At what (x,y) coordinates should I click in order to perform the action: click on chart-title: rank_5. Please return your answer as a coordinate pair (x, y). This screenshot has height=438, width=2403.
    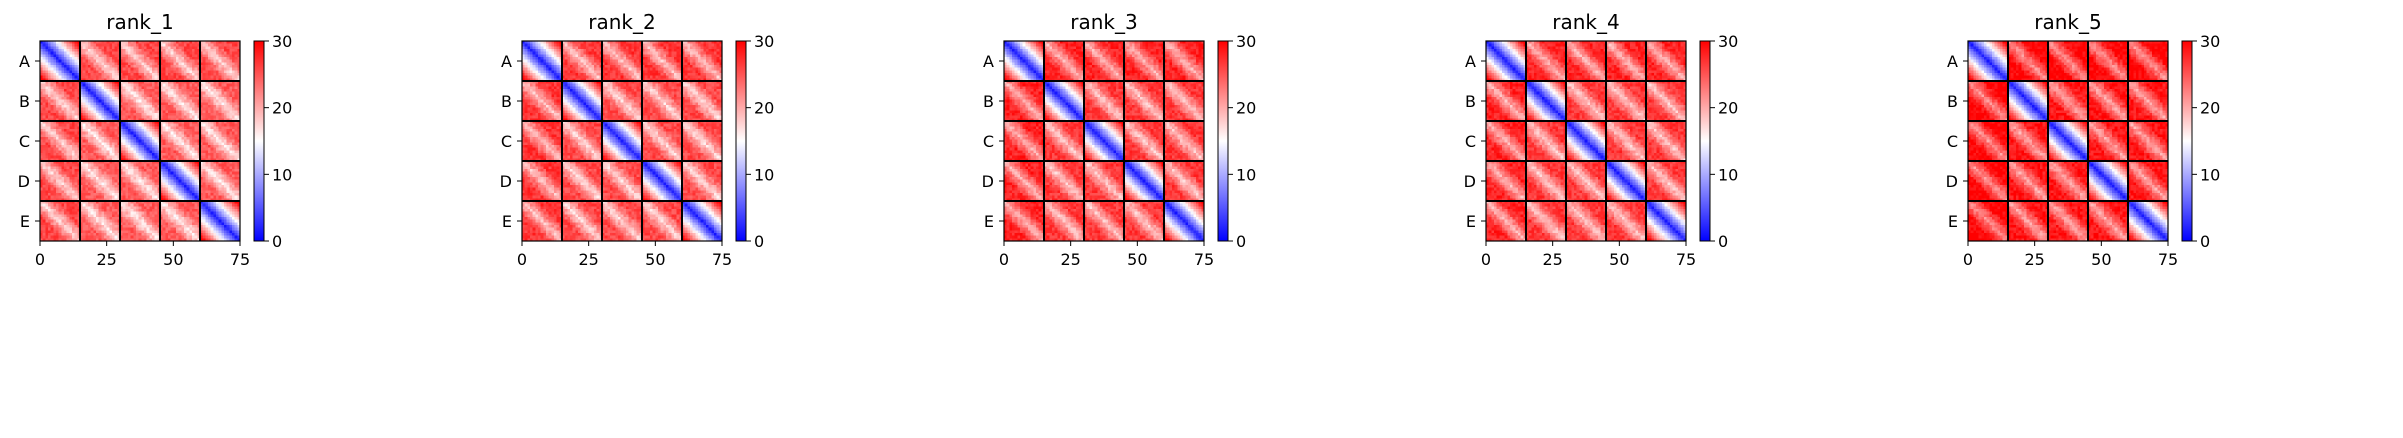
    Looking at the image, I should click on (2067, 22).